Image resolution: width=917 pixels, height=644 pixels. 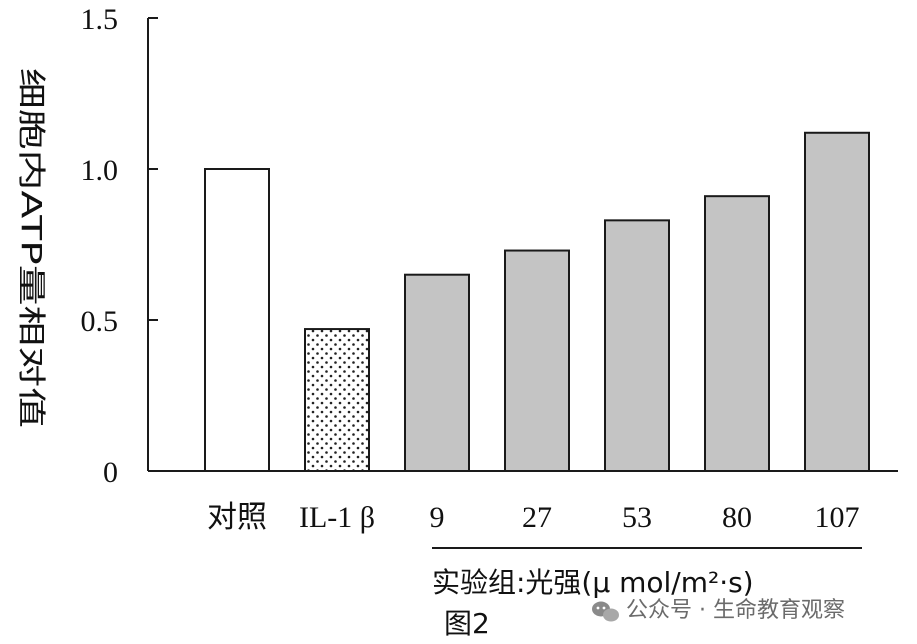 I want to click on y-tick-label-2: 0.5, so click(x=100, y=321).